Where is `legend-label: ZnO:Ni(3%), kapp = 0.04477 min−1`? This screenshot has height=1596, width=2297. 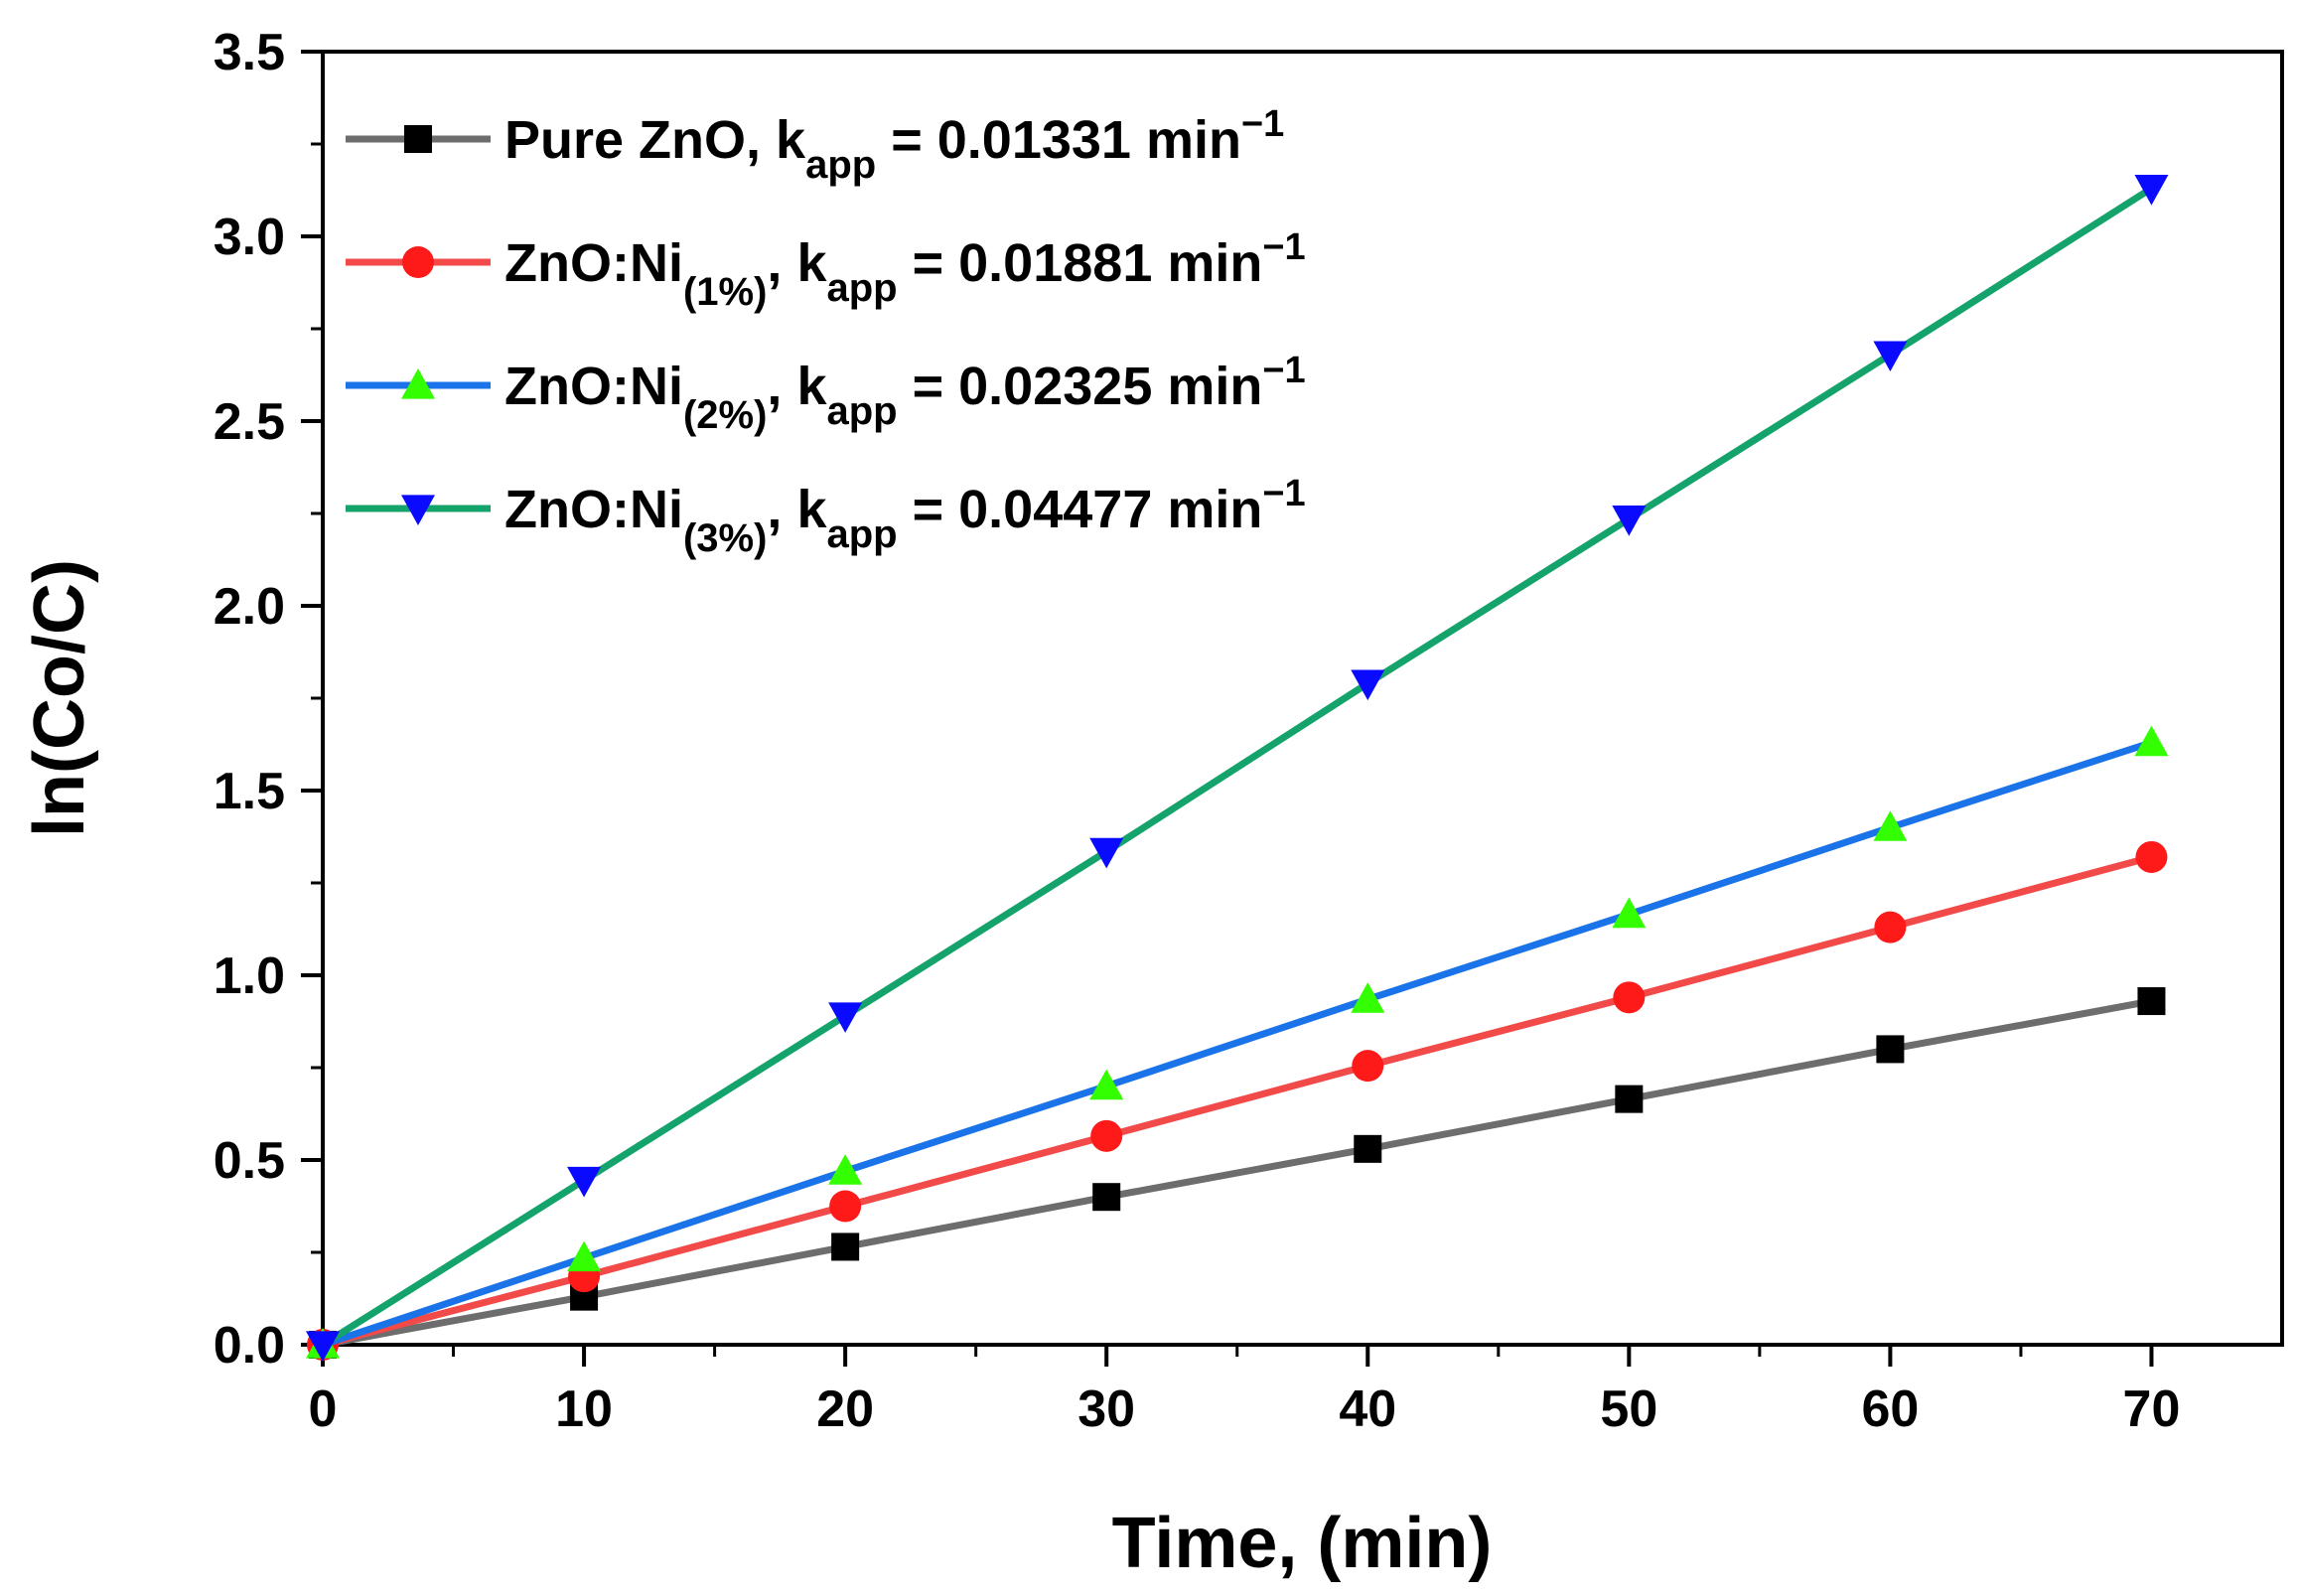
legend-label: ZnO:Ni(3%), kapp = 0.04477 min−1 is located at coordinates (905, 517).